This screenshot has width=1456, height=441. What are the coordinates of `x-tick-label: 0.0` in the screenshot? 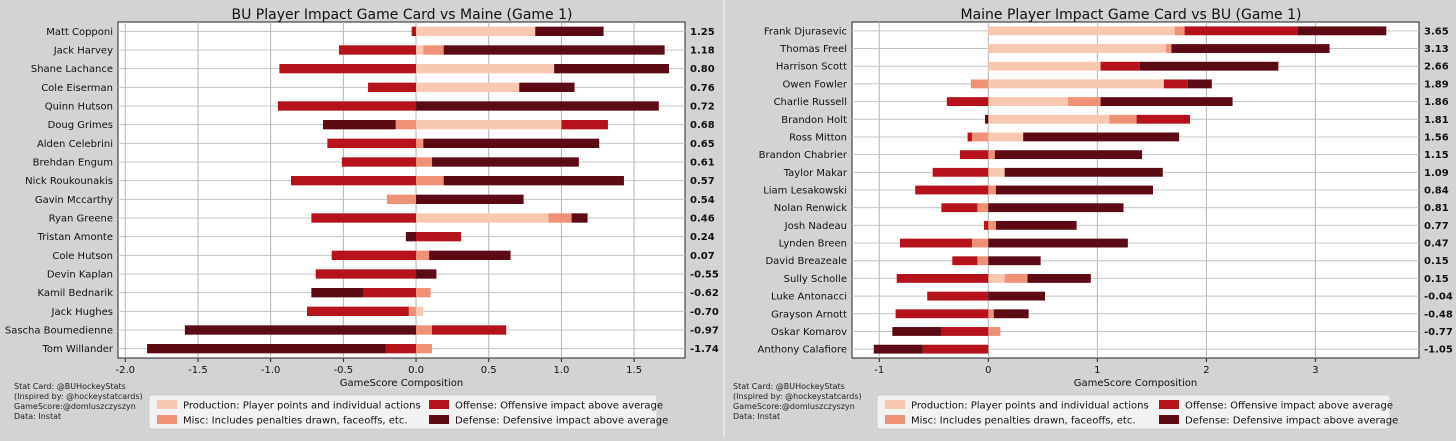 It's located at (416, 370).